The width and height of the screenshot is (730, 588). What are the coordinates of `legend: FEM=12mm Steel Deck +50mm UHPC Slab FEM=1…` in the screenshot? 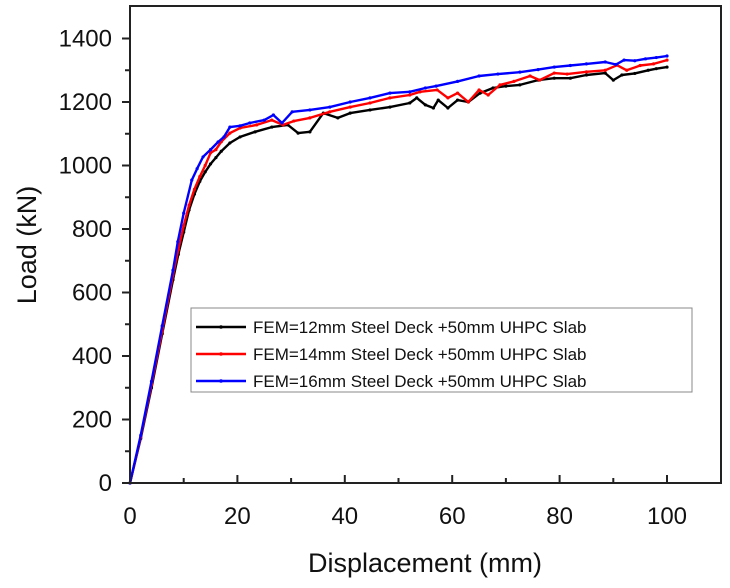 It's located at (441, 350).